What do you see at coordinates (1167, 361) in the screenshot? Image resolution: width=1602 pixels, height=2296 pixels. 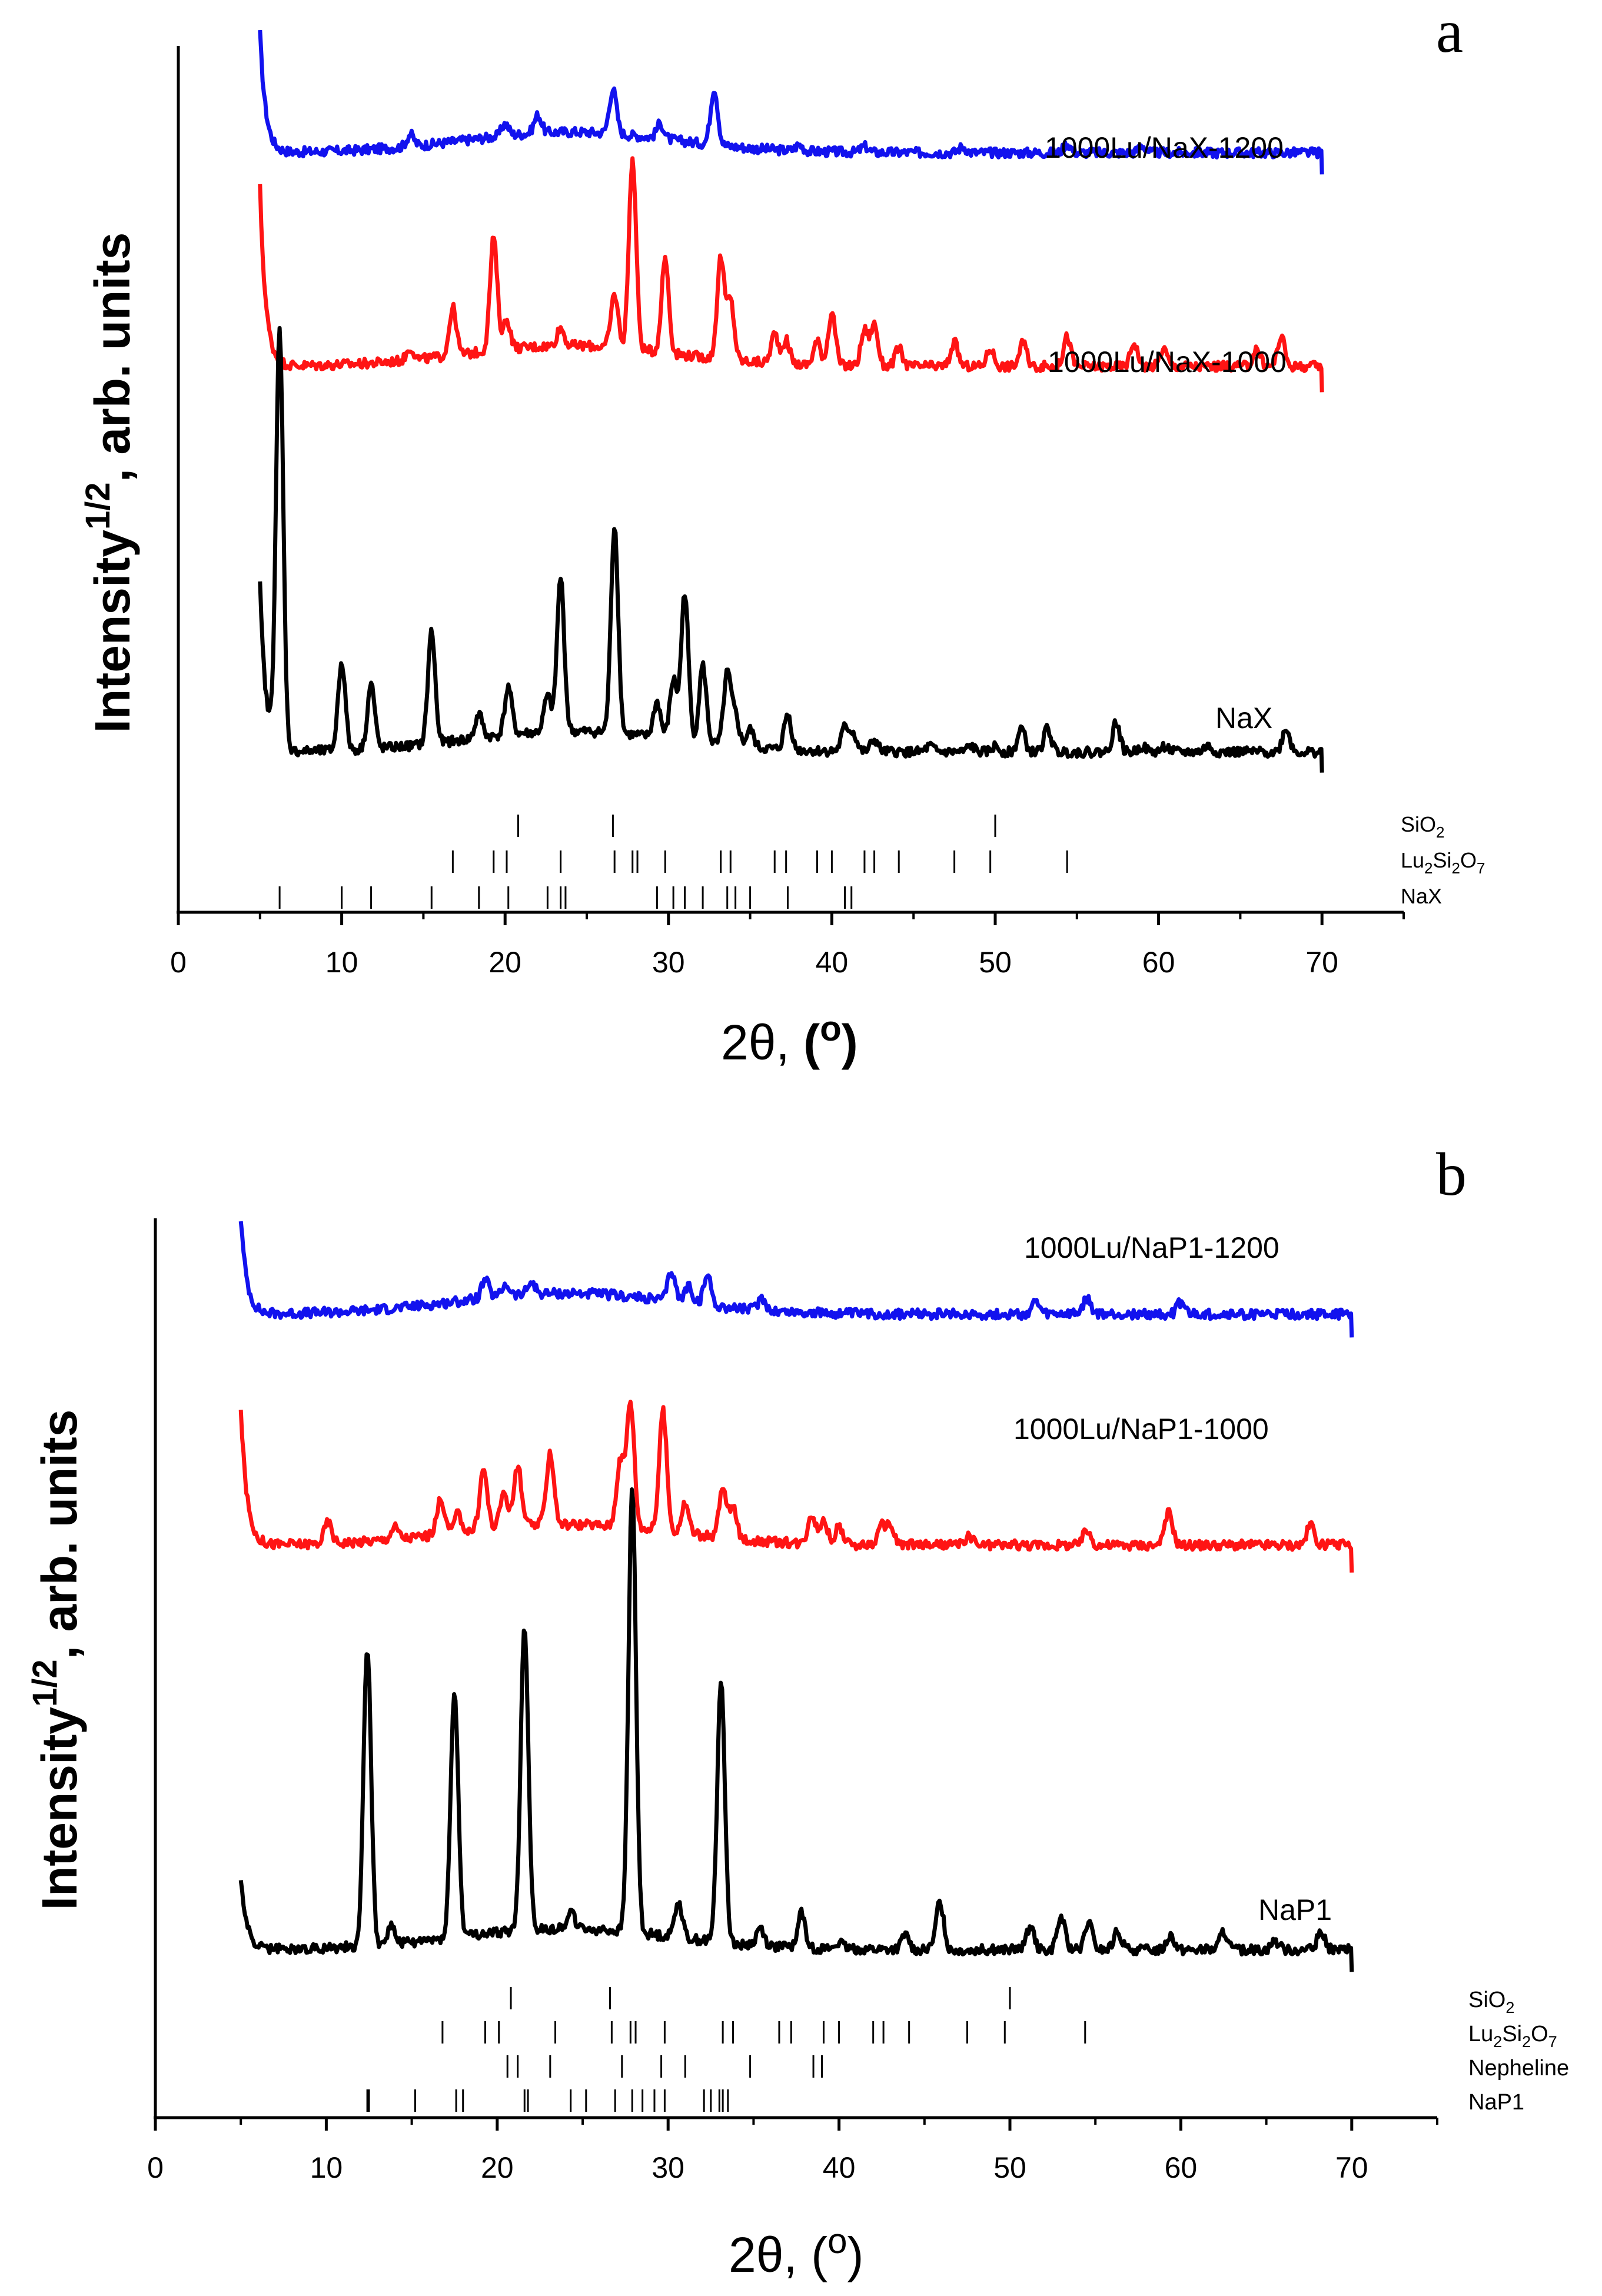 I see `panel-a-series-label-1000: 1000Lu/NaX-1000` at bounding box center [1167, 361].